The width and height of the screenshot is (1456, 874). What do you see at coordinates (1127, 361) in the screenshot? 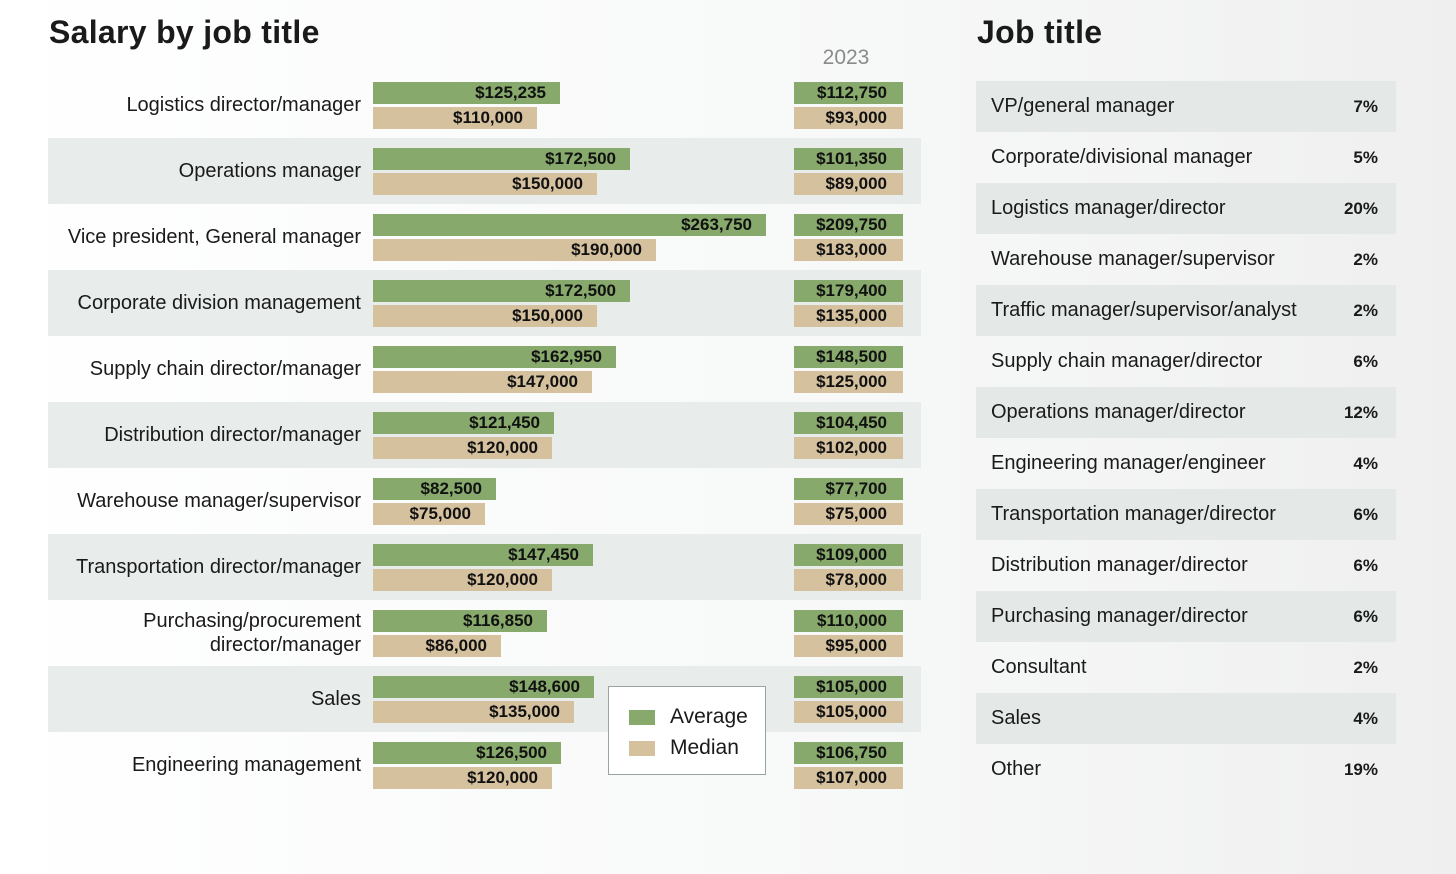
I see `job-title-label: Supply chain manager/director` at bounding box center [1127, 361].